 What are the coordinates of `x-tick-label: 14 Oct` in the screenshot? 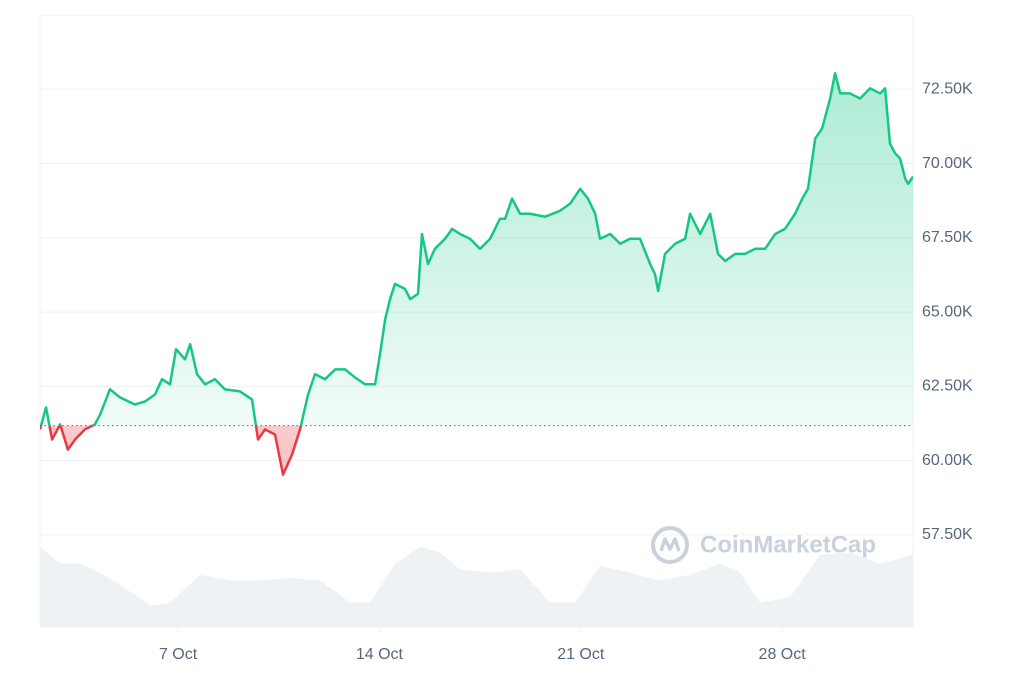 It's located at (380, 654).